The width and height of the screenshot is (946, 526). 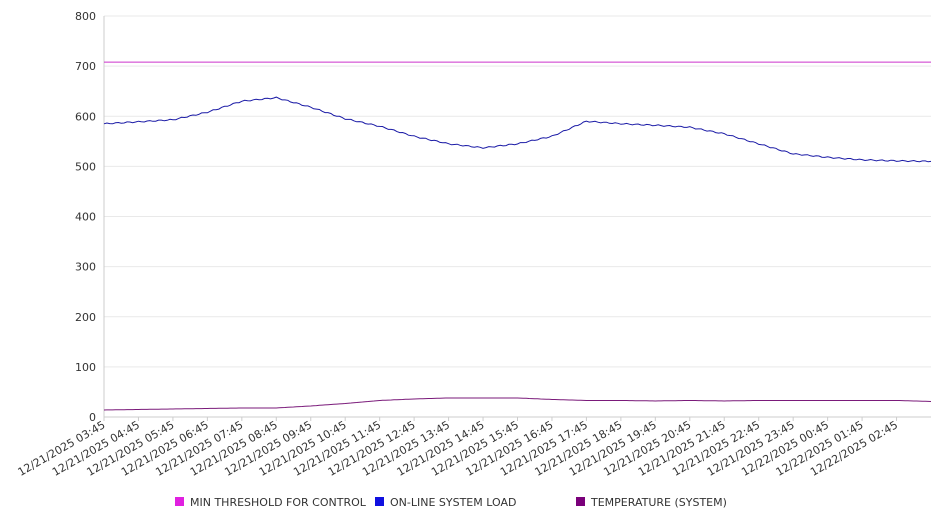 I want to click on legend-item: ON-LINE SYSTEM LOAD, so click(x=445, y=502).